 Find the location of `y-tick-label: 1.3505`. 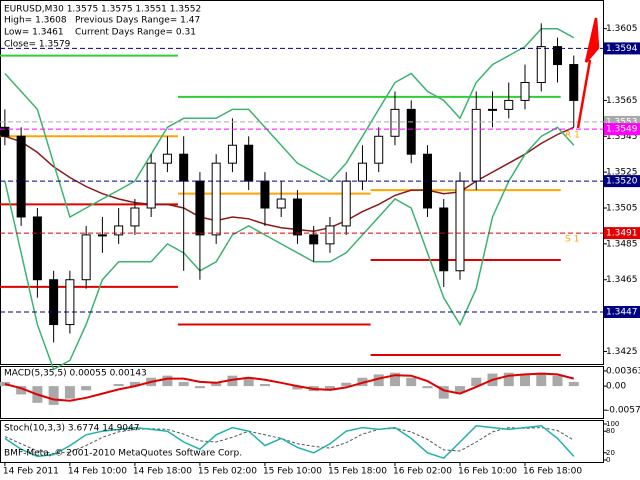

y-tick-label: 1.3505 is located at coordinates (622, 209).